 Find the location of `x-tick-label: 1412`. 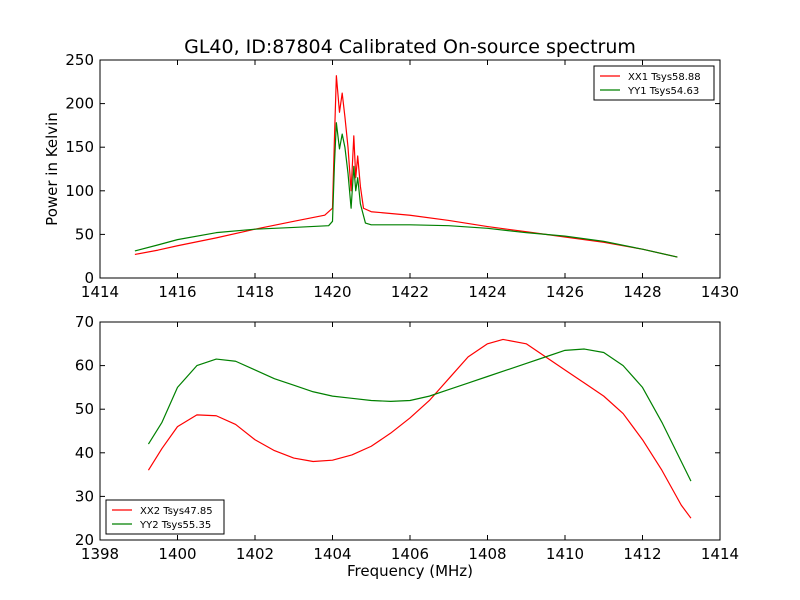

x-tick-label: 1412 is located at coordinates (642, 554).